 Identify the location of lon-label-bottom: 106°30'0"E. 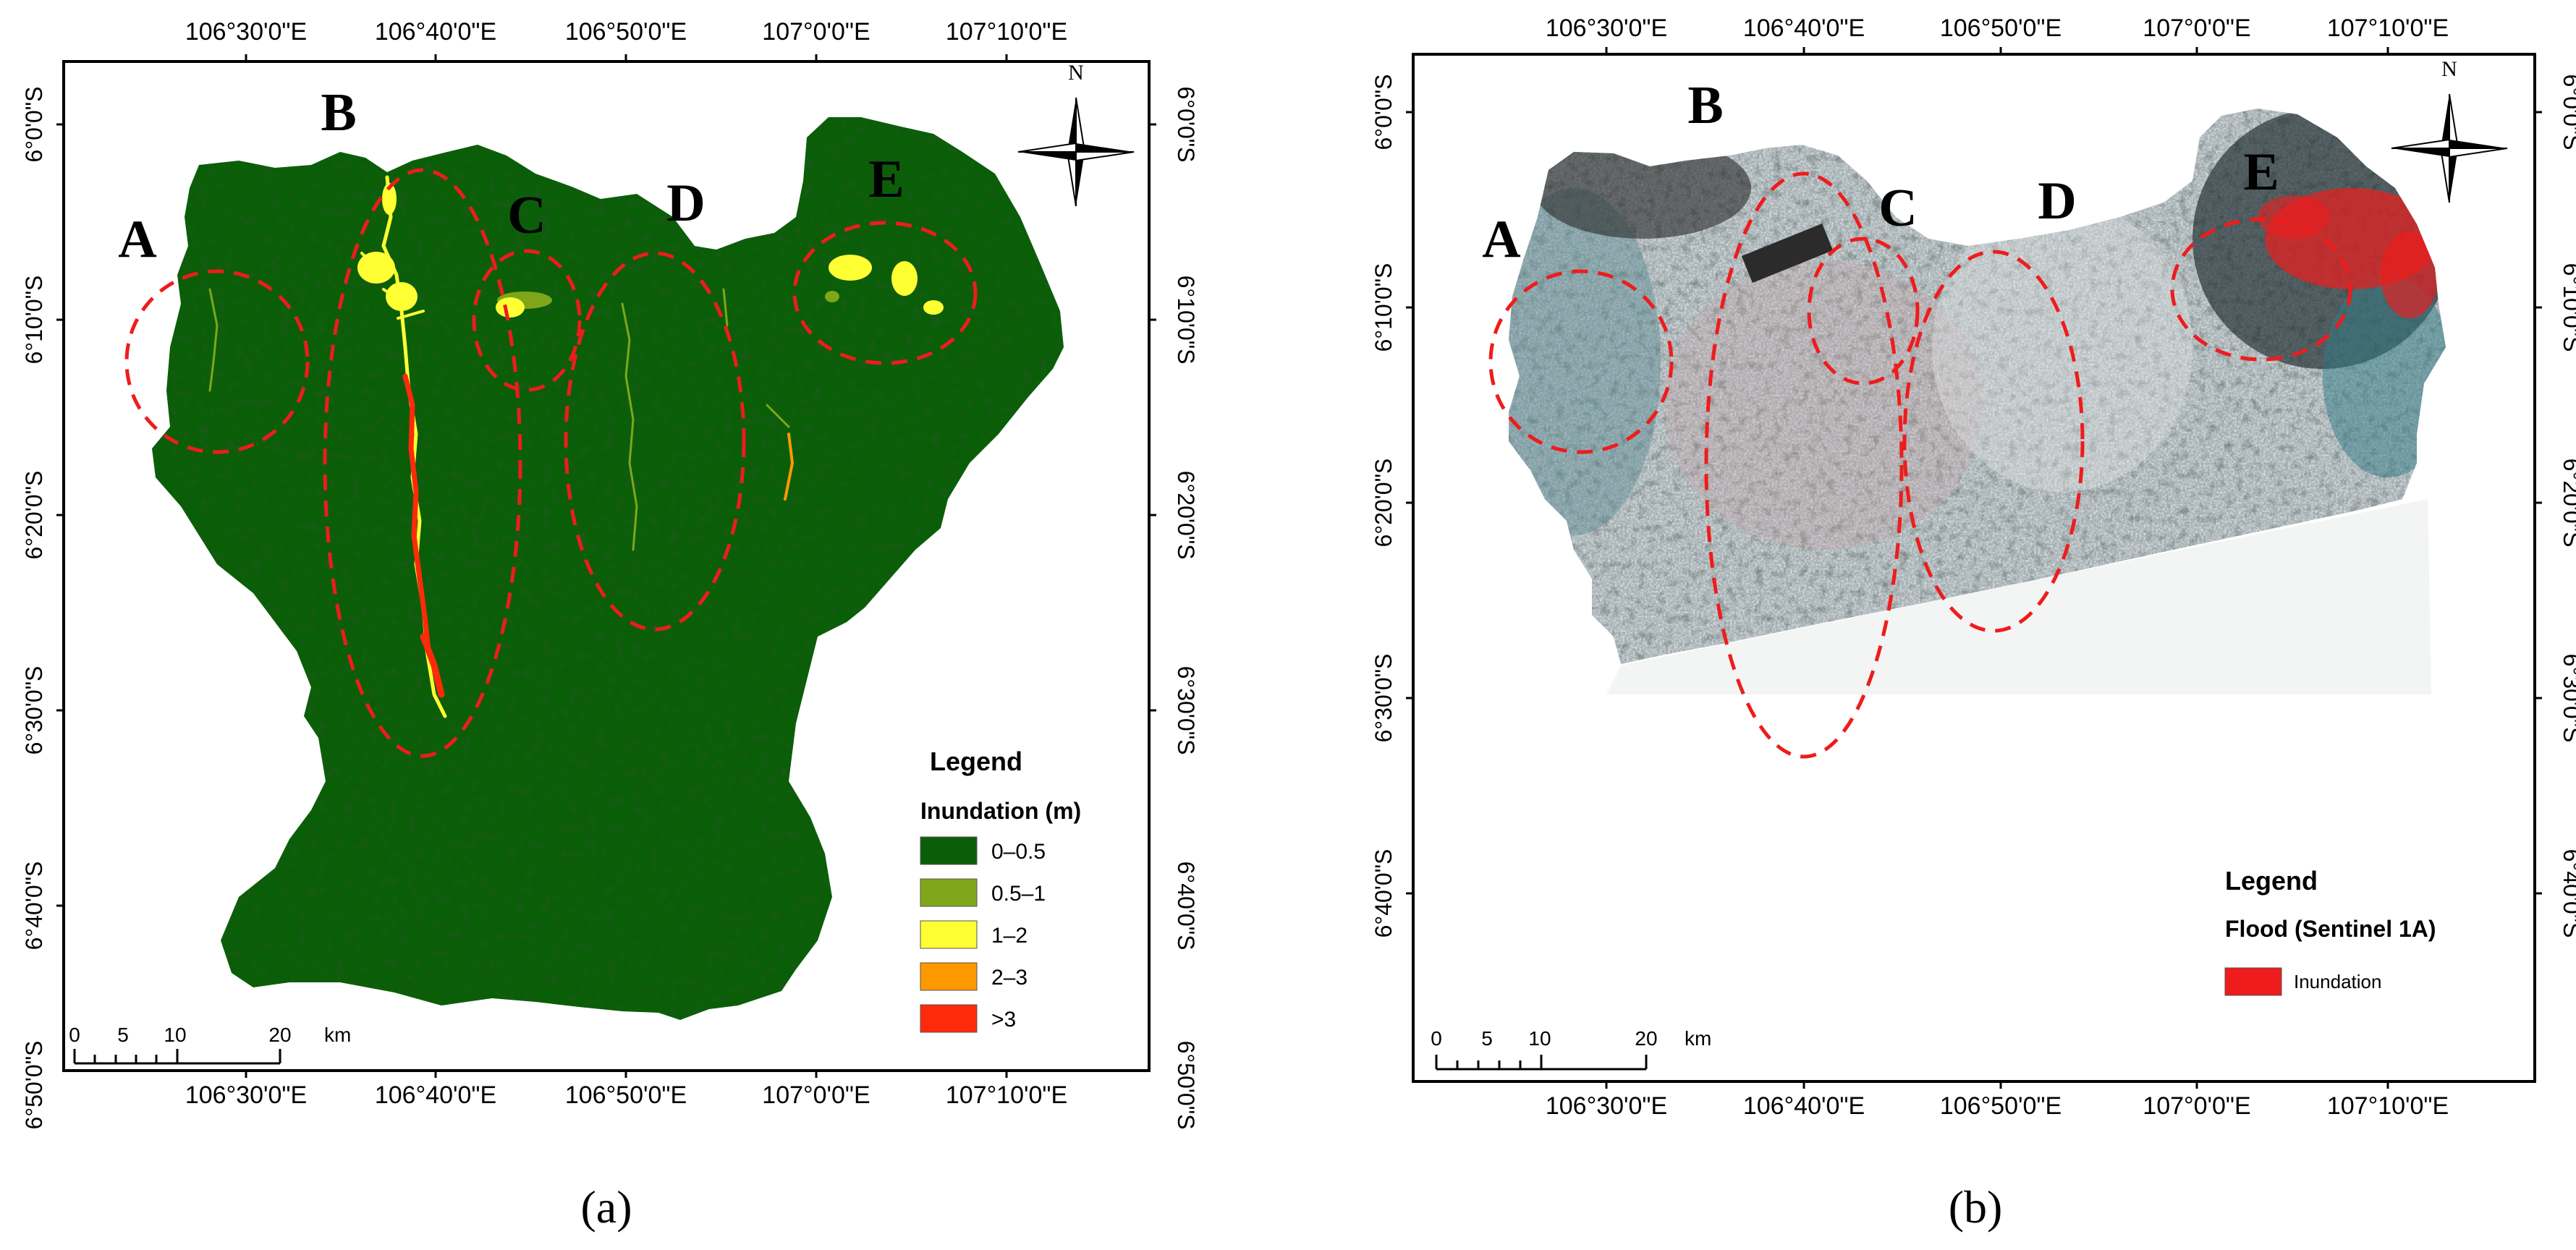
(1606, 1106).